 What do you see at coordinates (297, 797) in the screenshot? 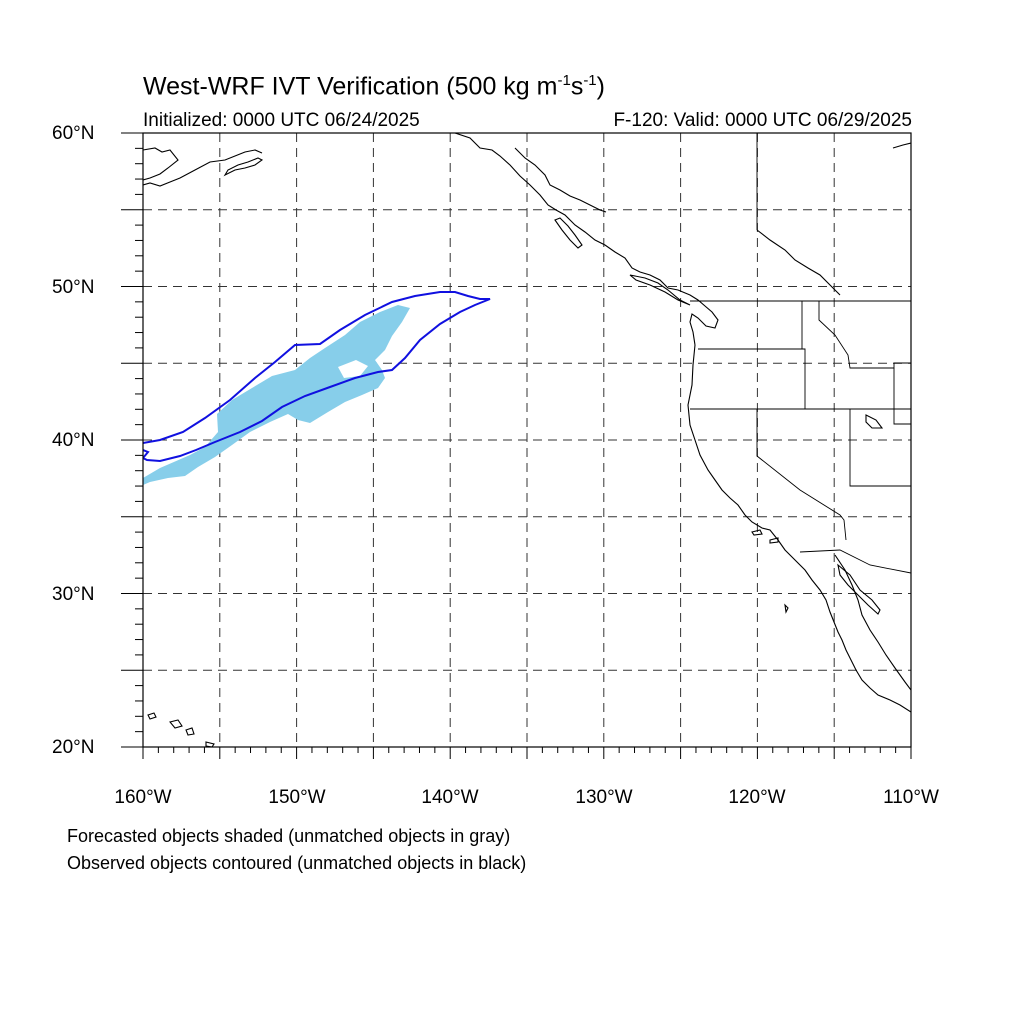
I see `lon-label-150w: 150°W` at bounding box center [297, 797].